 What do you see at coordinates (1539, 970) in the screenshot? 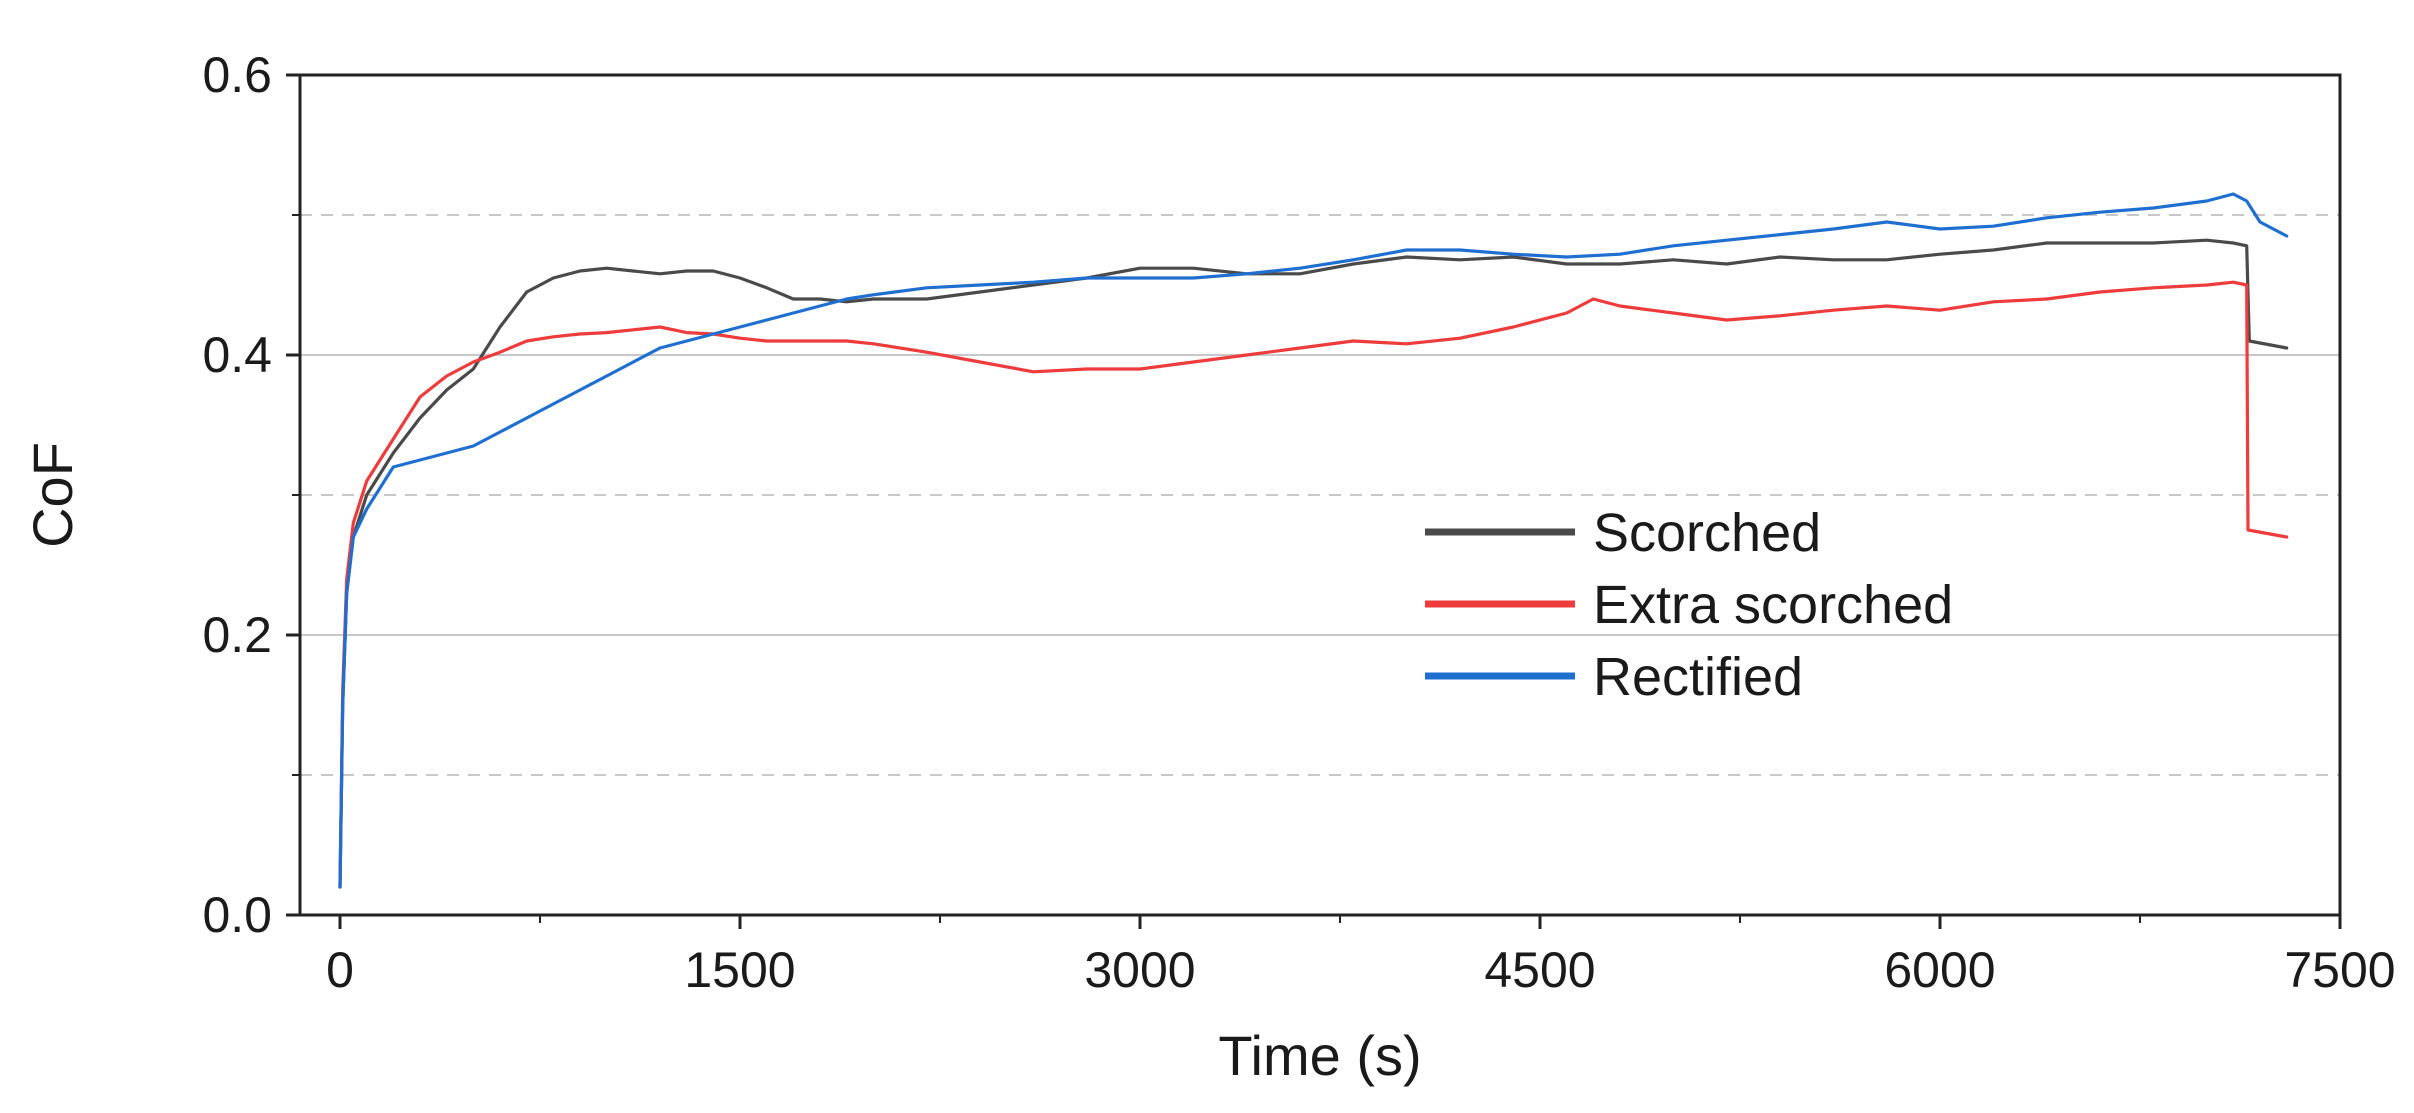
I see `x-tick-label: 4500` at bounding box center [1539, 970].